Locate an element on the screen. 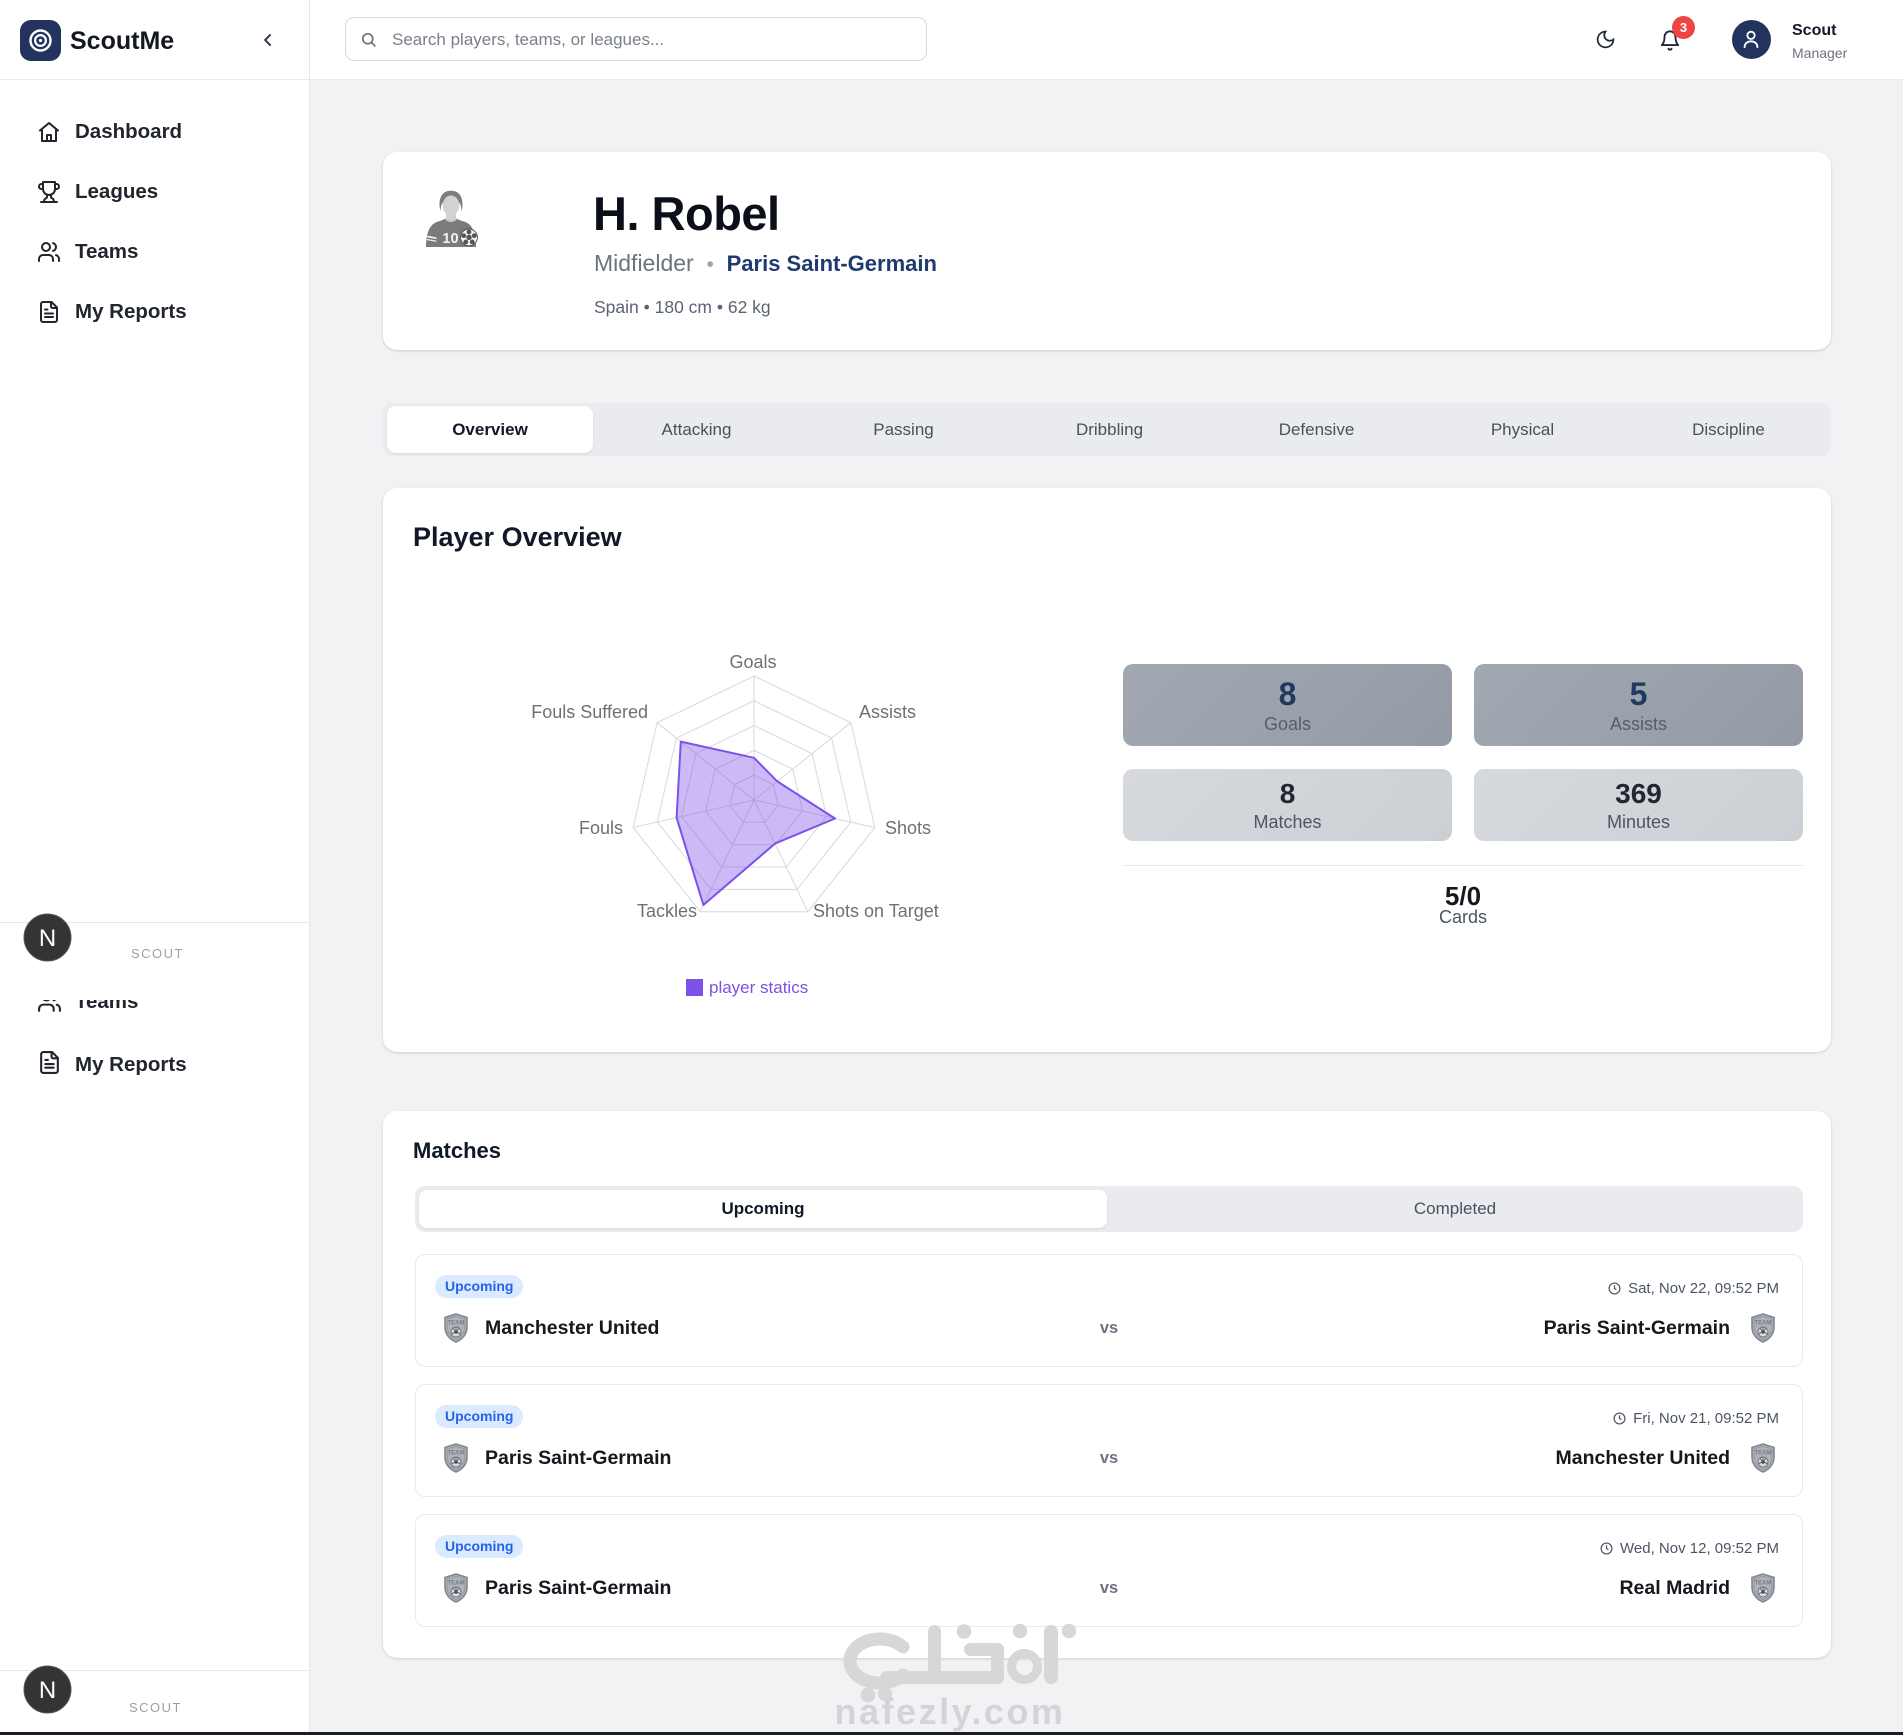  svg-text: Fouls is located at coordinates (601, 828).